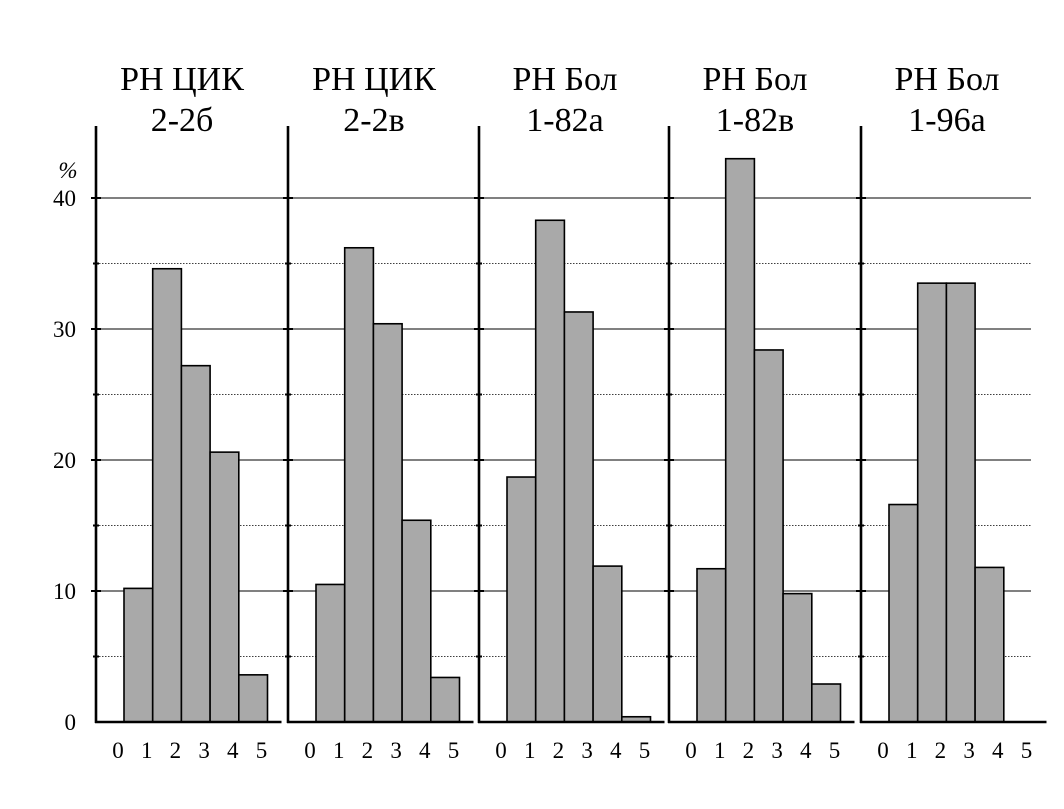  I want to click on panel-title-line2: 1-96а, so click(946, 120).